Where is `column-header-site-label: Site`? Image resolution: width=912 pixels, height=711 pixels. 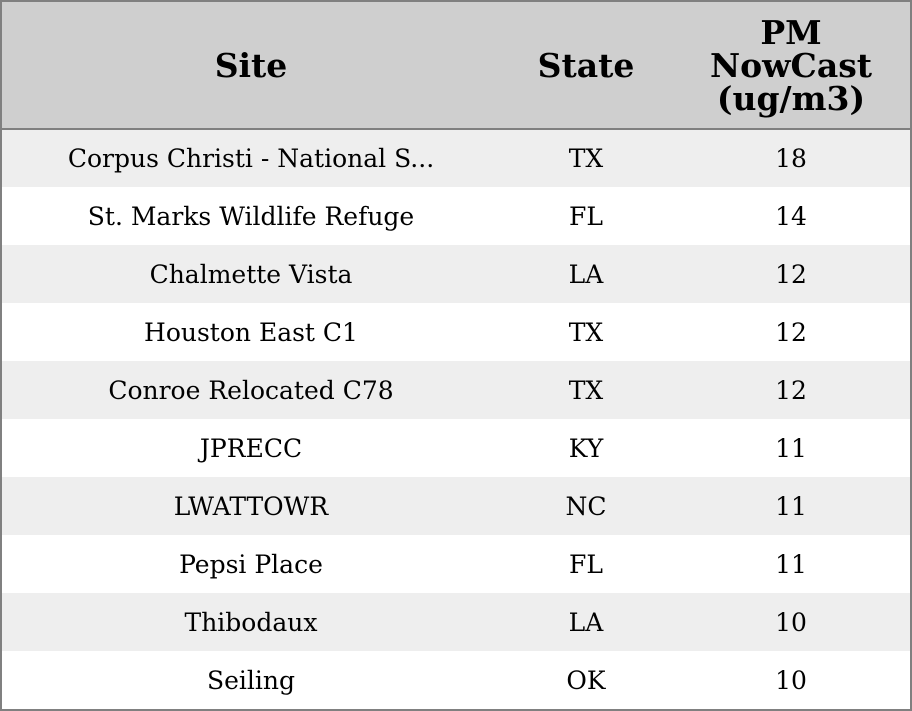 column-header-site-label: Site is located at coordinates (251, 65).